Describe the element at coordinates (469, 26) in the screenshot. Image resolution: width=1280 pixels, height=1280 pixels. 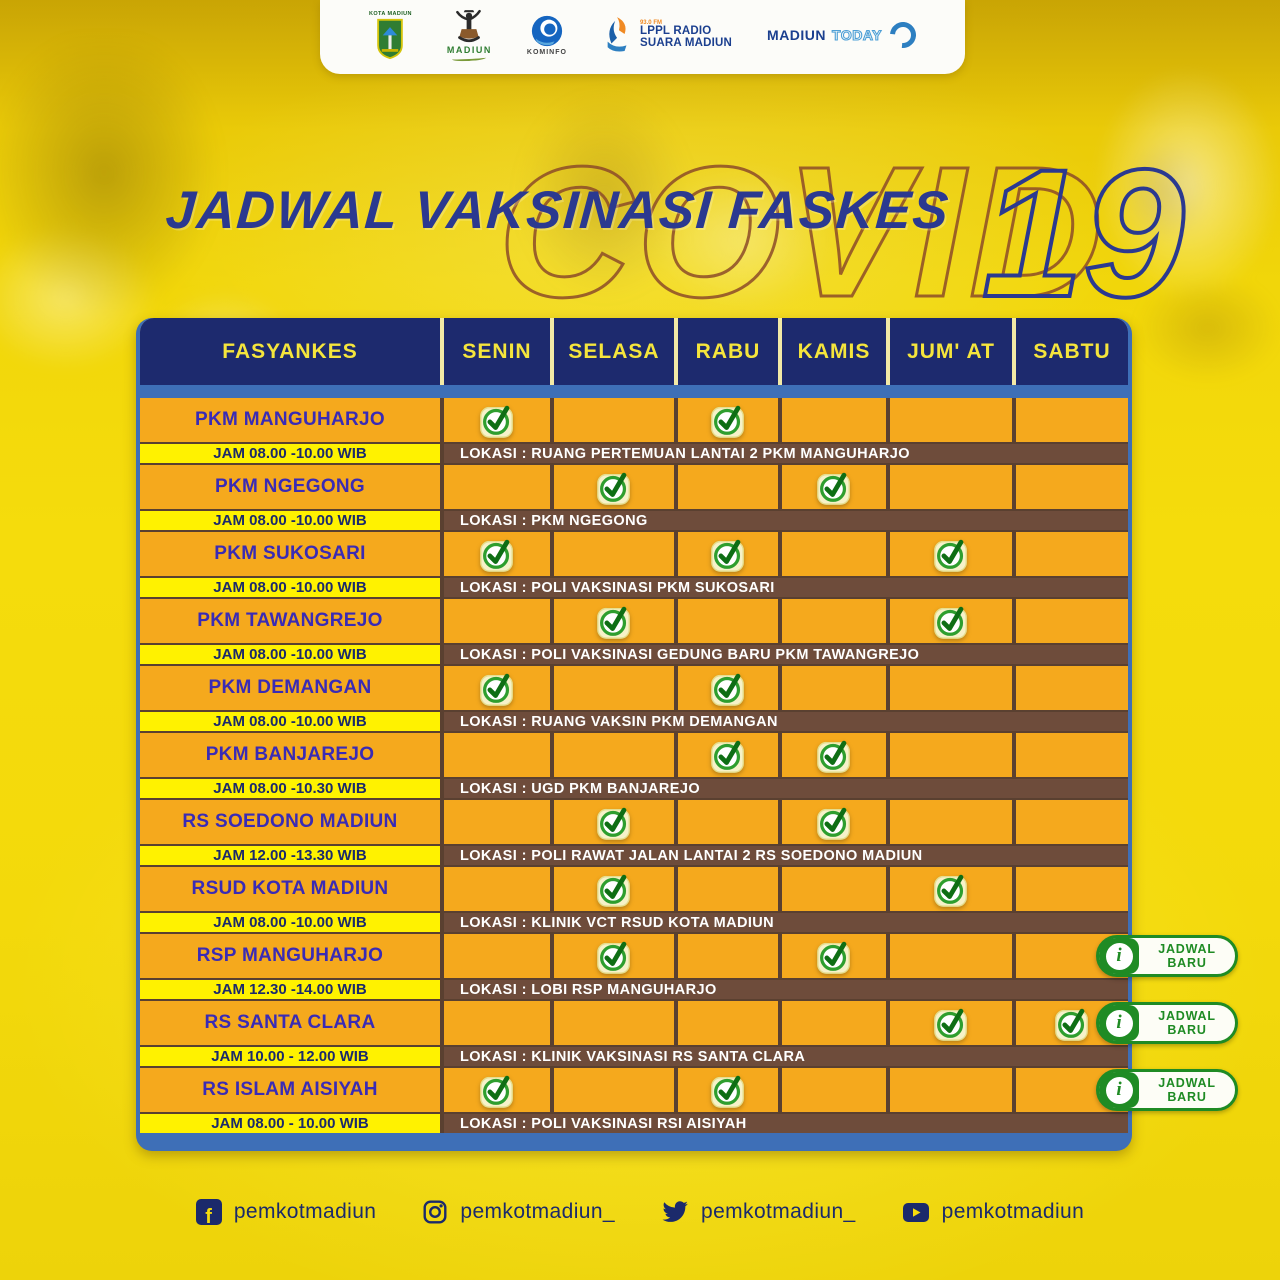
I see `madiun-dancer-icon` at that location.